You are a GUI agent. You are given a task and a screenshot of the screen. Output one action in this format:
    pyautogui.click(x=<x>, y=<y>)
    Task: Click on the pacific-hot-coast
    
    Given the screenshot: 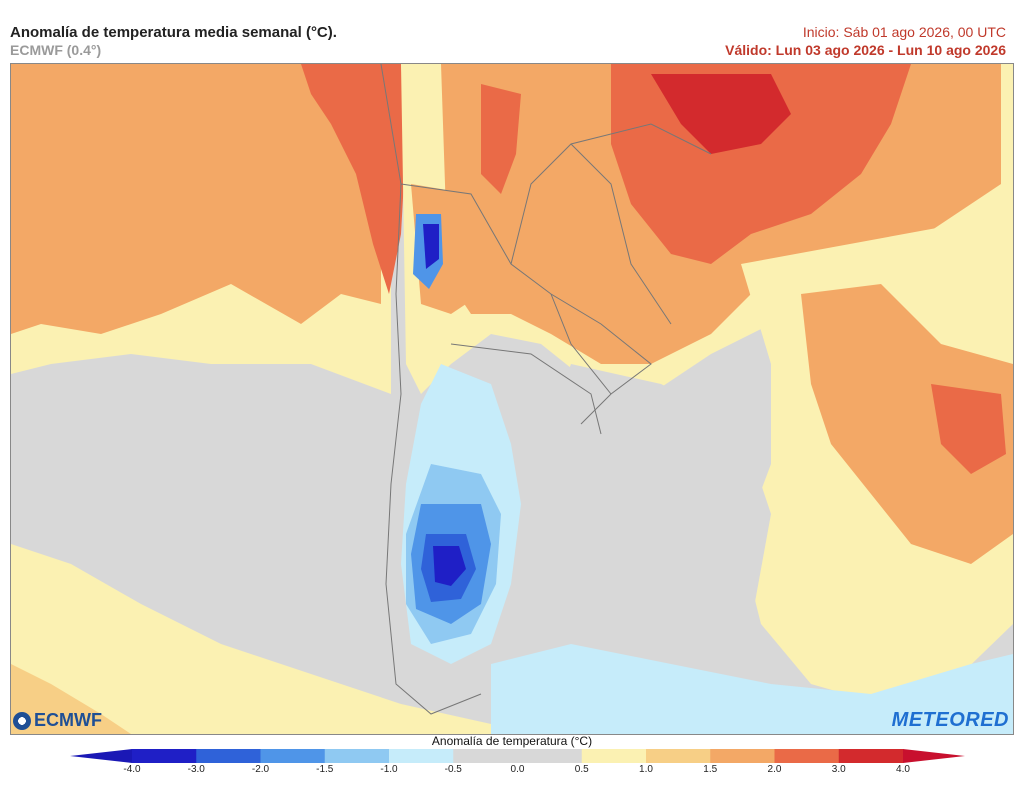 What is the action you would take?
    pyautogui.click(x=353, y=179)
    